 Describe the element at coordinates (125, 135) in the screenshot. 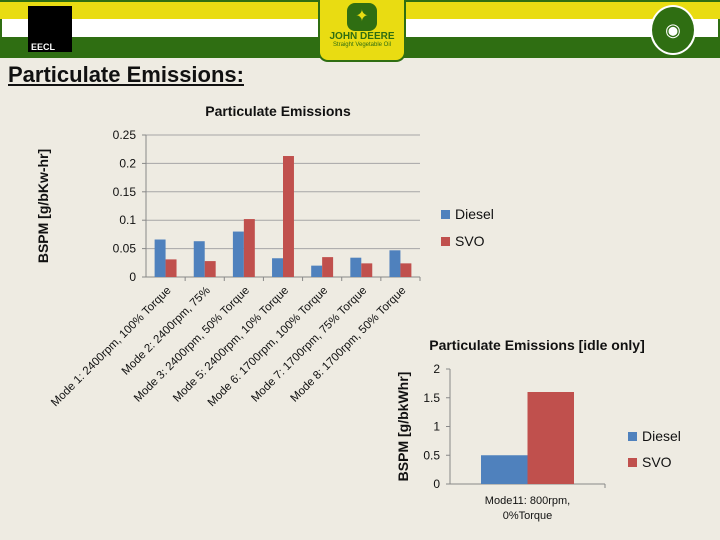

I see `y-tick-label: 0.25` at that location.